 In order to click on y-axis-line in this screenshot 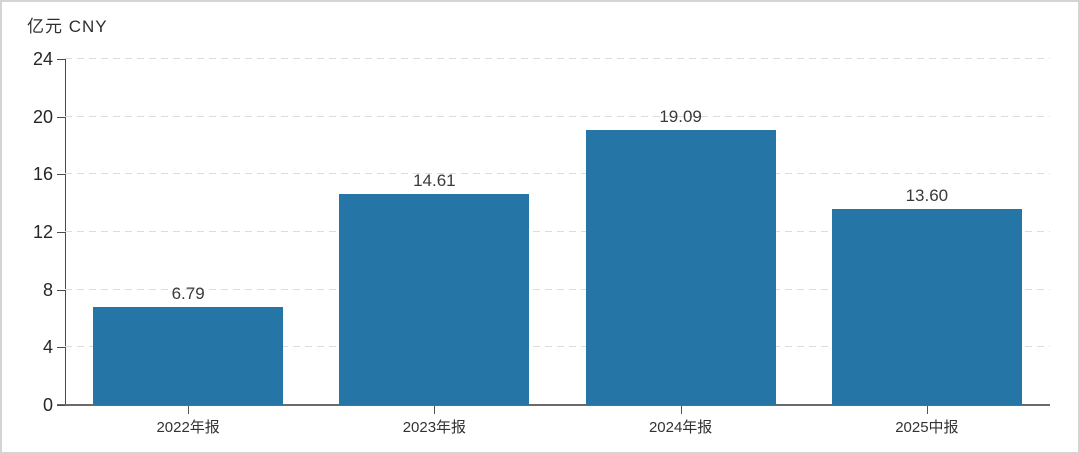, I will do `click(65, 232)`.